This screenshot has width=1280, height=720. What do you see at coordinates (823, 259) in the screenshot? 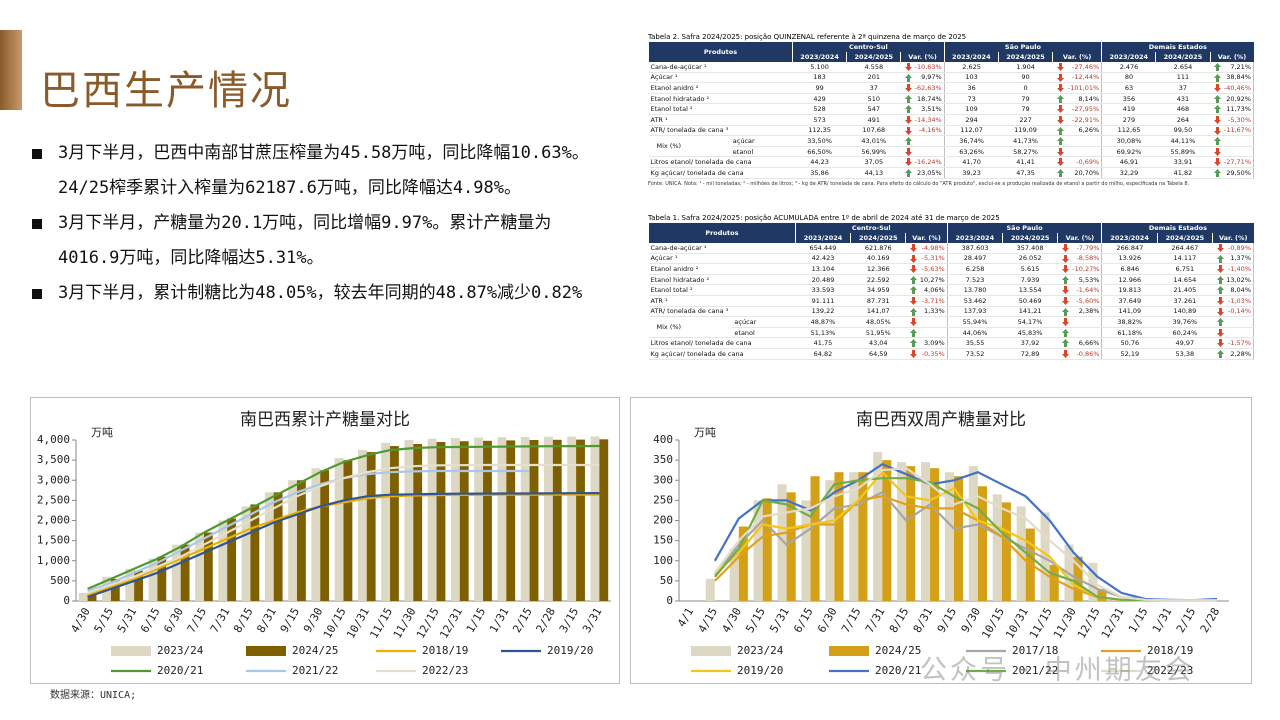
I see `value-cell: 42.423` at bounding box center [823, 259].